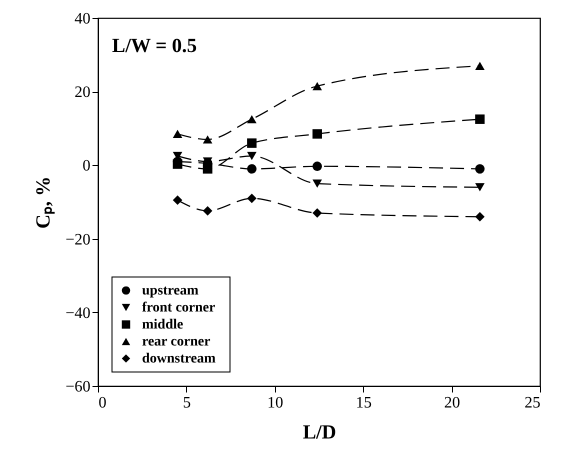 The width and height of the screenshot is (579, 458). Describe the element at coordinates (452, 403) in the screenshot. I see `x-tick-label: 20` at that location.